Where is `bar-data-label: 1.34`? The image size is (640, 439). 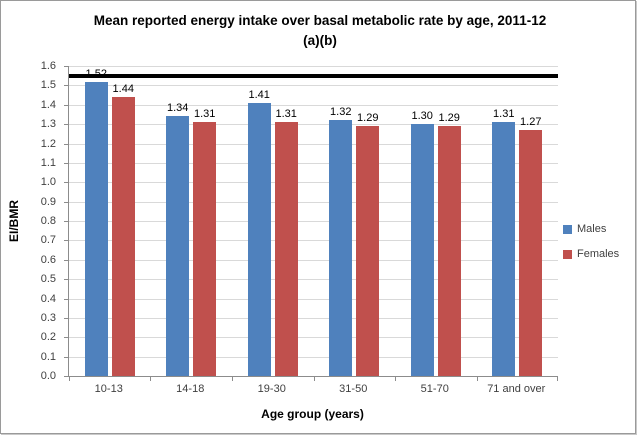 bar-data-label: 1.34 is located at coordinates (178, 108).